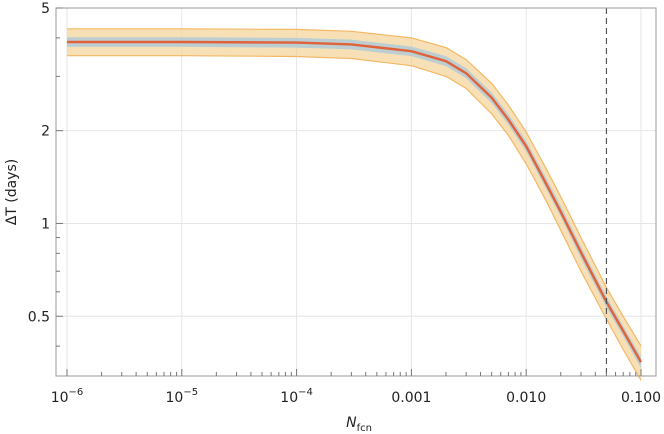 Image resolution: width=664 pixels, height=434 pixels. What do you see at coordinates (351, 423) in the screenshot?
I see `x-axis-label-main: N` at bounding box center [351, 423].